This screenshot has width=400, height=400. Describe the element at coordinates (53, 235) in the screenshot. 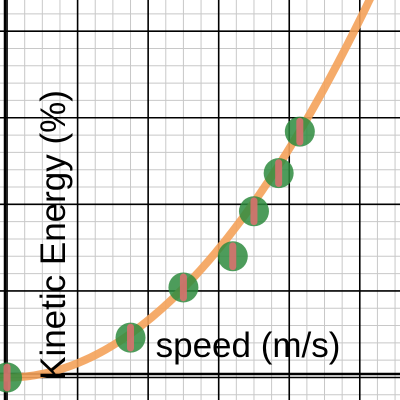

I see `y-axis-label: Kinetic Energy (%)` at that location.